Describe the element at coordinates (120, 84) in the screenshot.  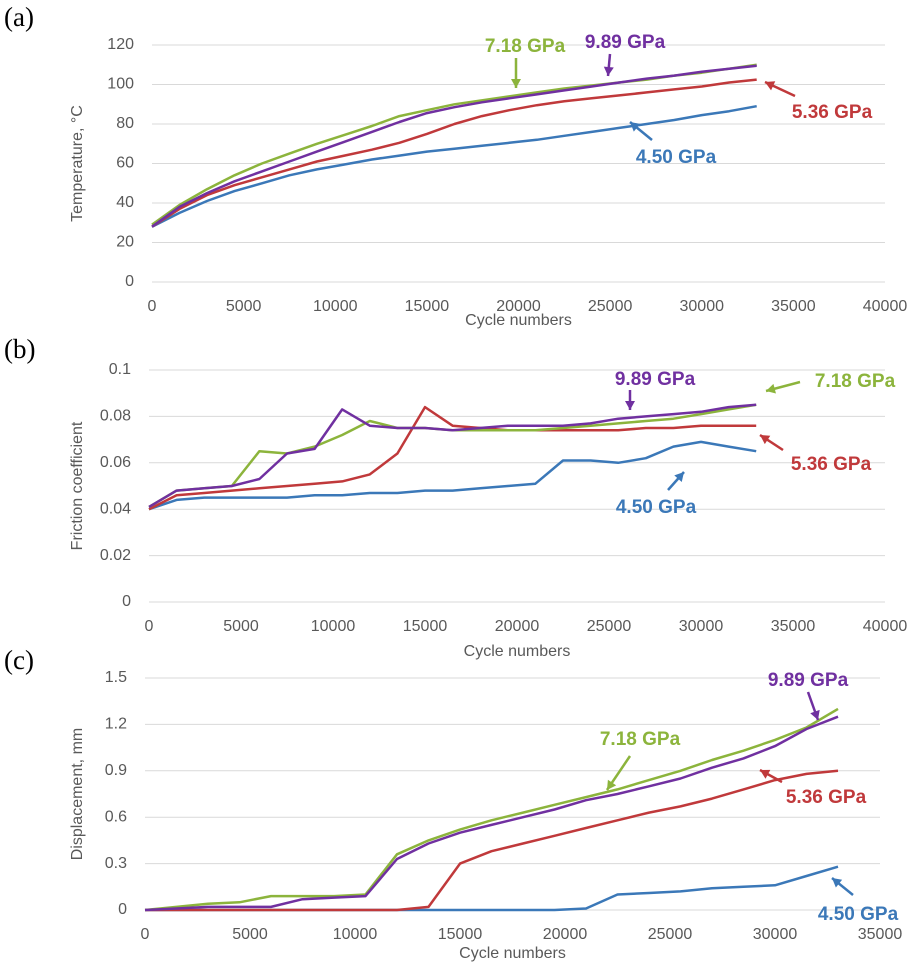
I see `y-tick-label: 100` at that location.